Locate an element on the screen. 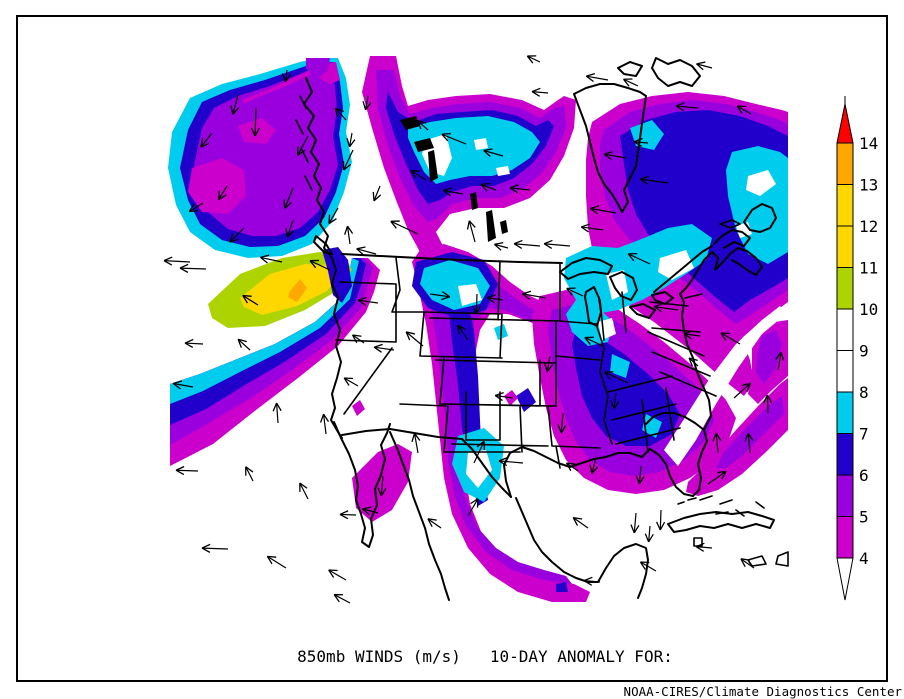 Image resolution: width=904 pixels, height=699 pixels. great-bear-lake is located at coordinates (410, 123).